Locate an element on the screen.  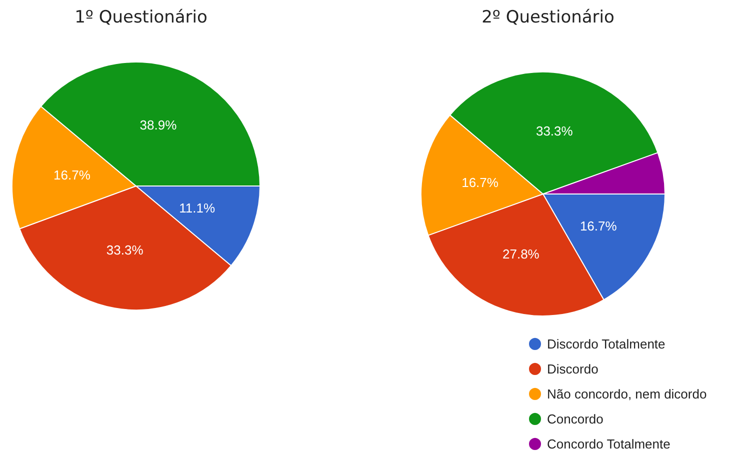
data-label: 11.1% is located at coordinates (197, 208).